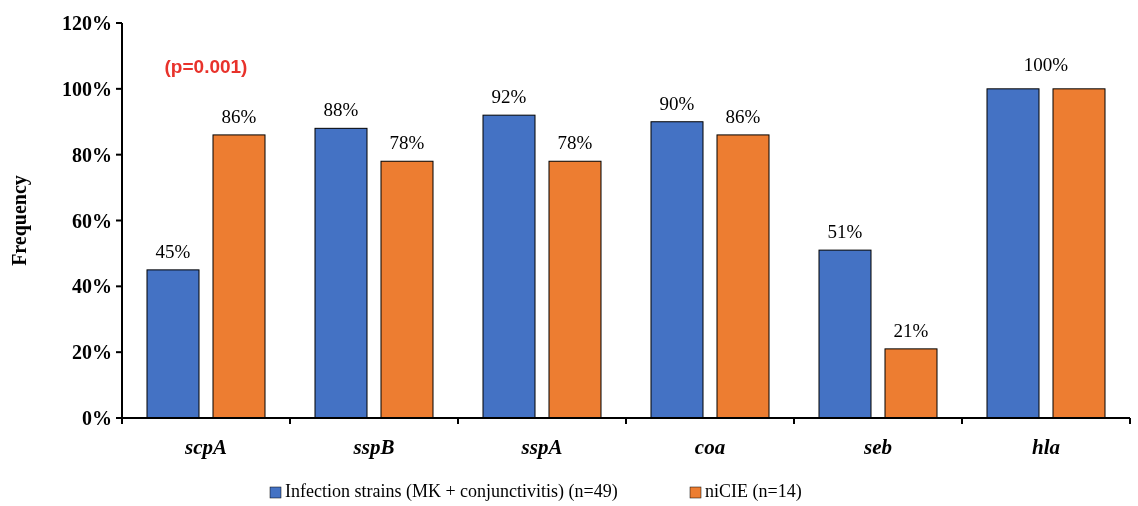 The height and width of the screenshot is (506, 1138). Describe the element at coordinates (753, 491) in the screenshot. I see `legend-label: niCIE (n=14)` at that location.